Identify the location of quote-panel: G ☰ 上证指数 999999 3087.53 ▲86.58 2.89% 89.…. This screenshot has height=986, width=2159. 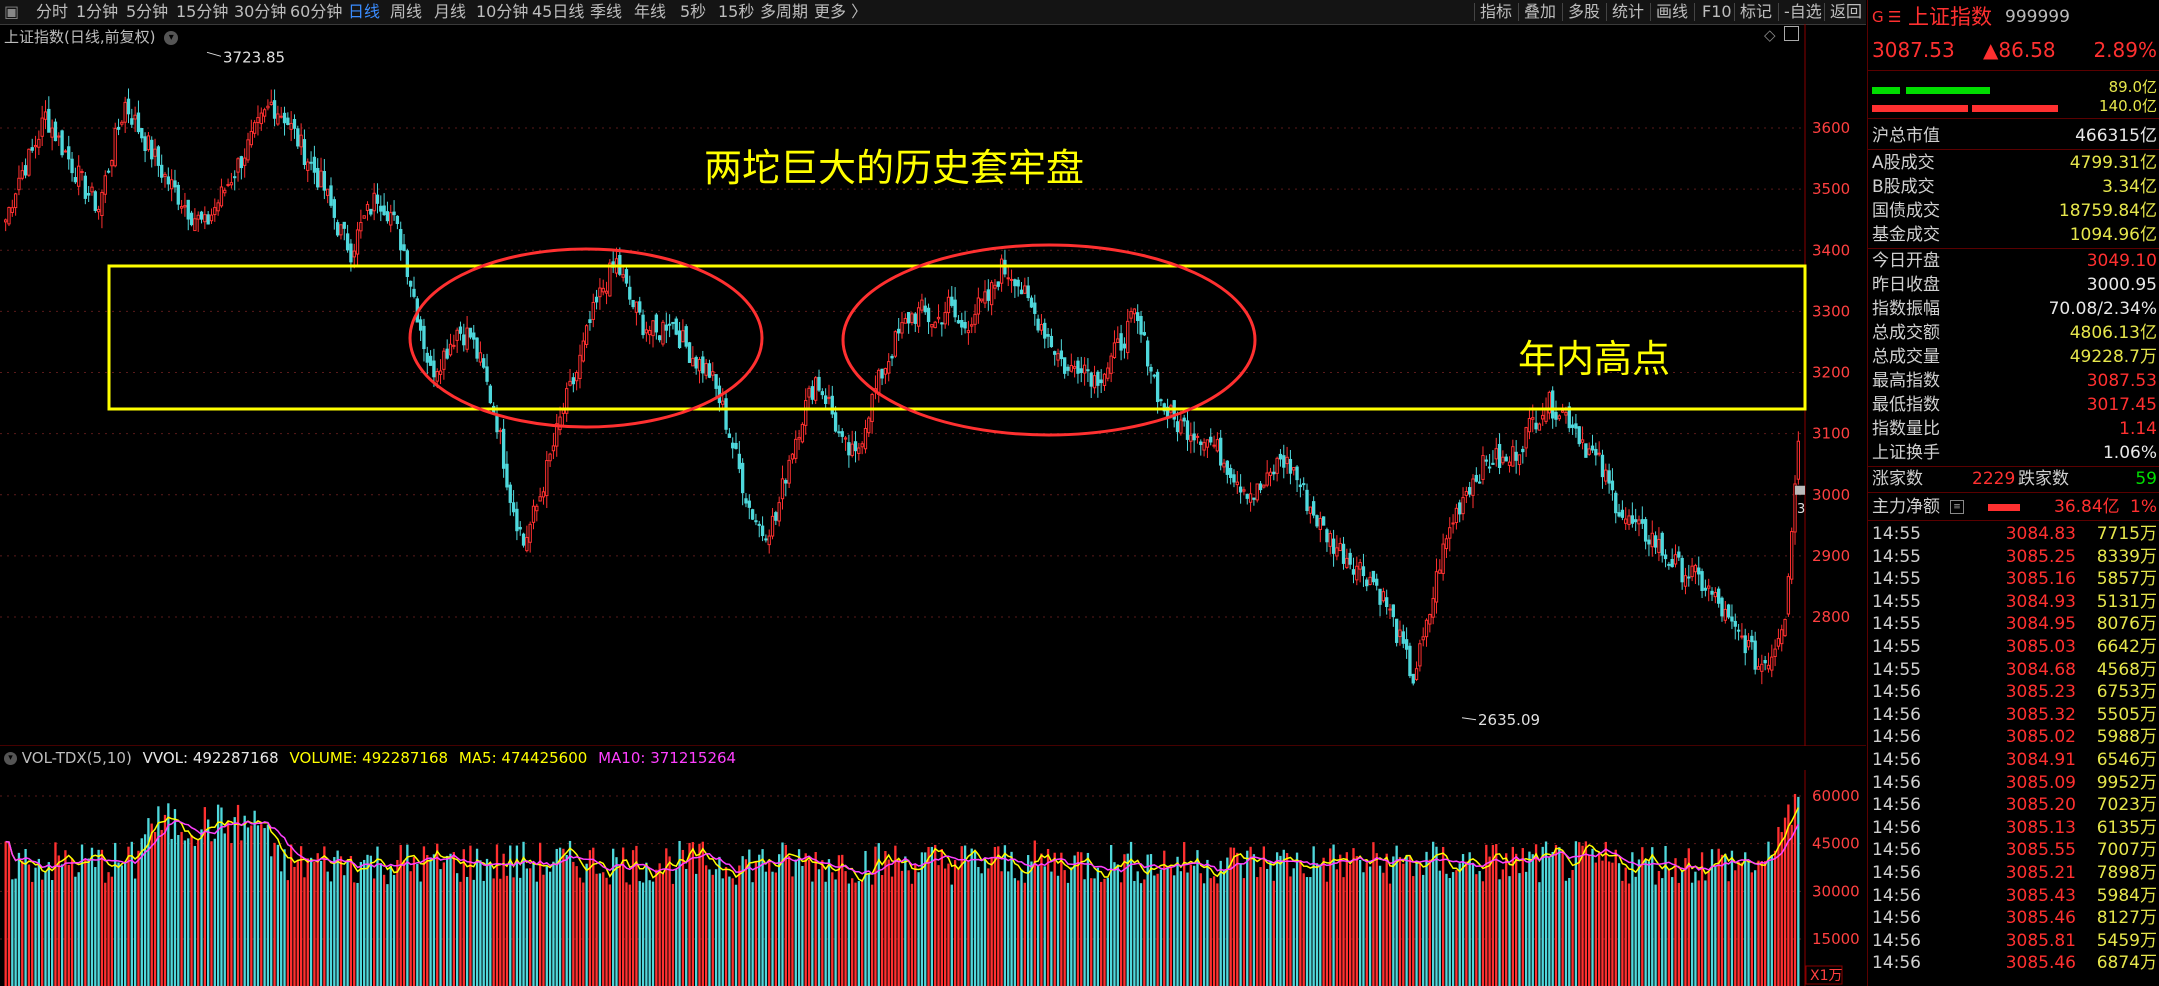
(2013, 493).